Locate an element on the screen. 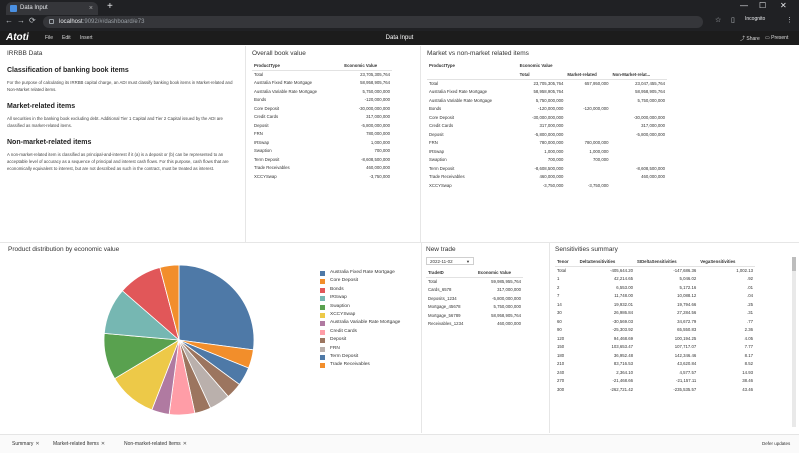 This screenshot has height=453, width=799. site-info-icon is located at coordinates (51, 21).